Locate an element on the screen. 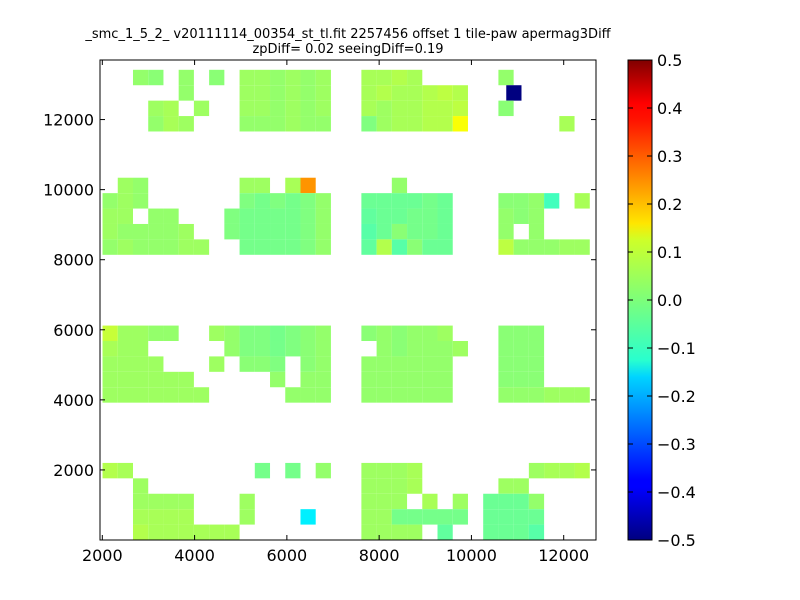  x-tick-label: 4000 is located at coordinates (194, 555).